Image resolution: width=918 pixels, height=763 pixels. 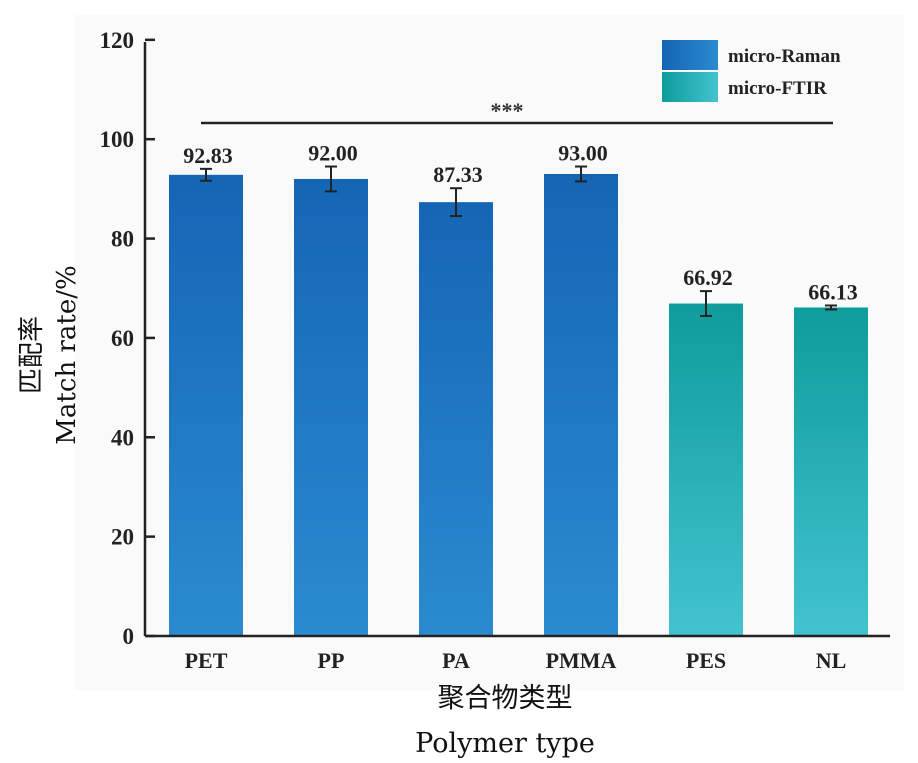 I want to click on y-tick-label: 80, so click(x=122, y=239).